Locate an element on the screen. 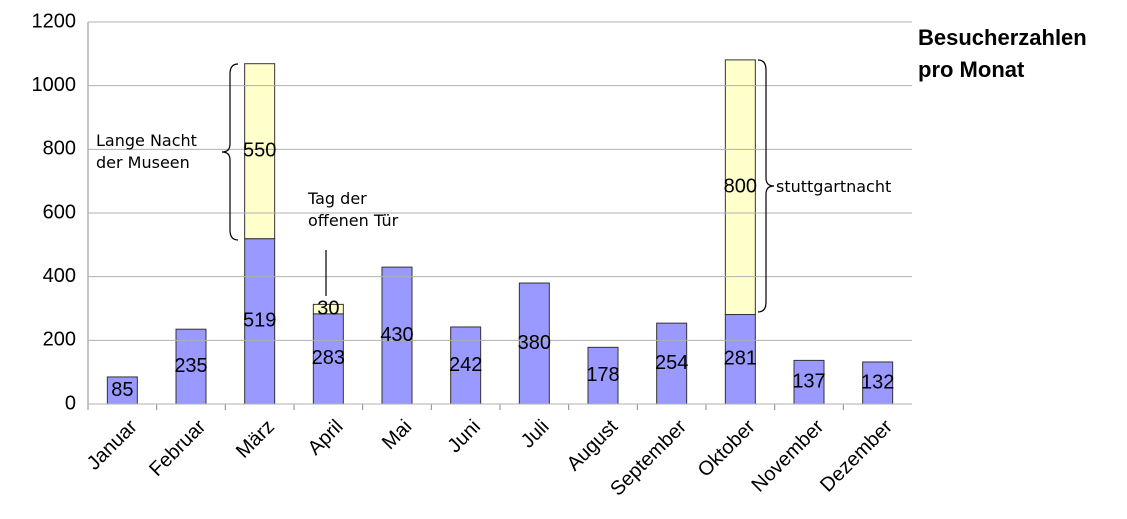 The height and width of the screenshot is (519, 1127). x-tick-label: Januar is located at coordinates (112, 444).